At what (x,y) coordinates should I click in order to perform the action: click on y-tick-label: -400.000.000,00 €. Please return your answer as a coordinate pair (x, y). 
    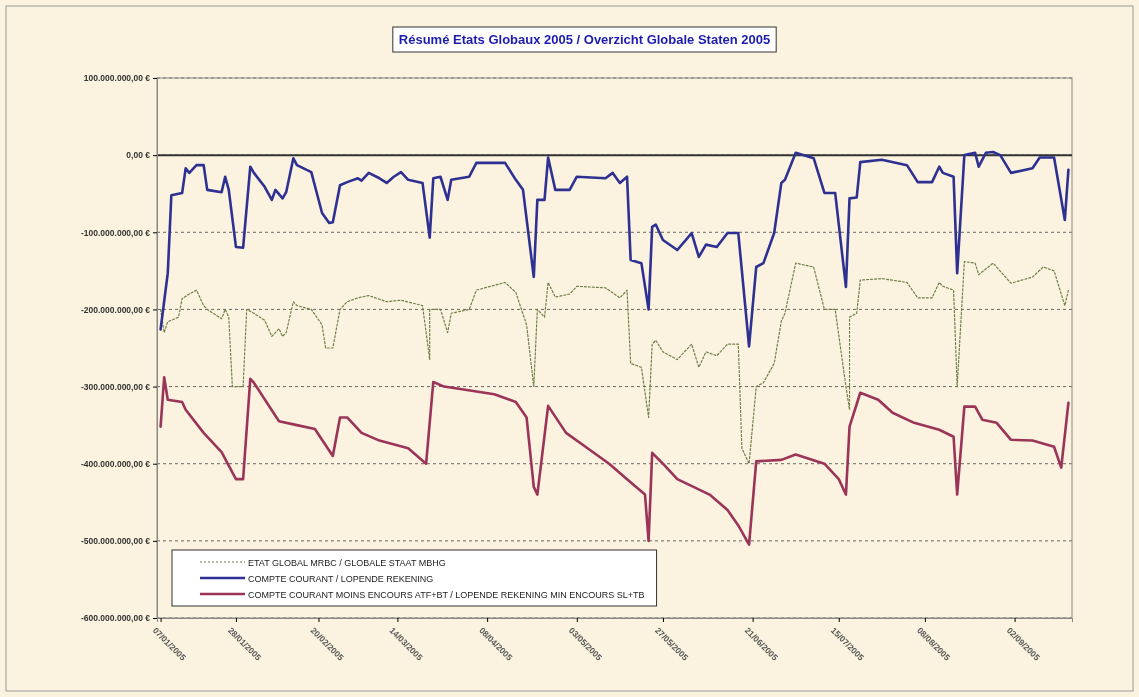
    Looking at the image, I should click on (115, 463).